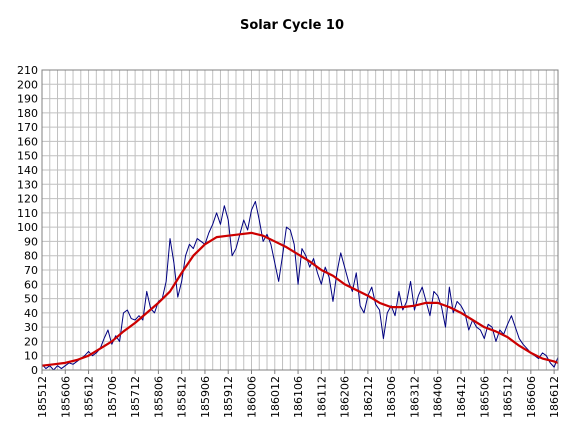 This screenshot has width=584, height=440. Describe the element at coordinates (27, 84) in the screenshot. I see `y-tick-label: 200` at that location.